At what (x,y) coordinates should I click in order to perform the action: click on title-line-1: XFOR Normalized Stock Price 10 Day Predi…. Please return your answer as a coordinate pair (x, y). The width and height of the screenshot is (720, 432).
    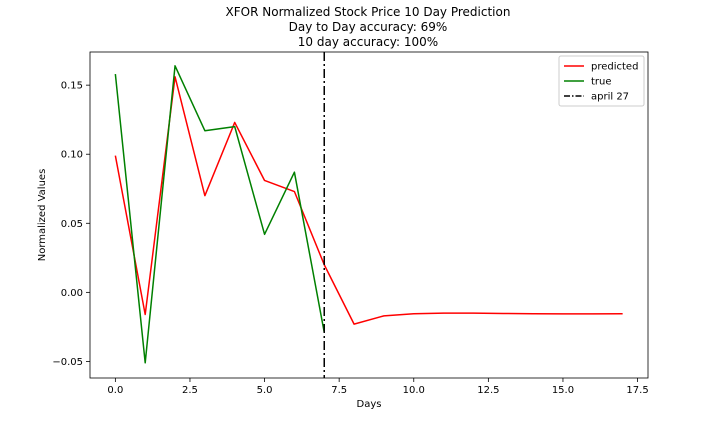
    Looking at the image, I should click on (368, 12).